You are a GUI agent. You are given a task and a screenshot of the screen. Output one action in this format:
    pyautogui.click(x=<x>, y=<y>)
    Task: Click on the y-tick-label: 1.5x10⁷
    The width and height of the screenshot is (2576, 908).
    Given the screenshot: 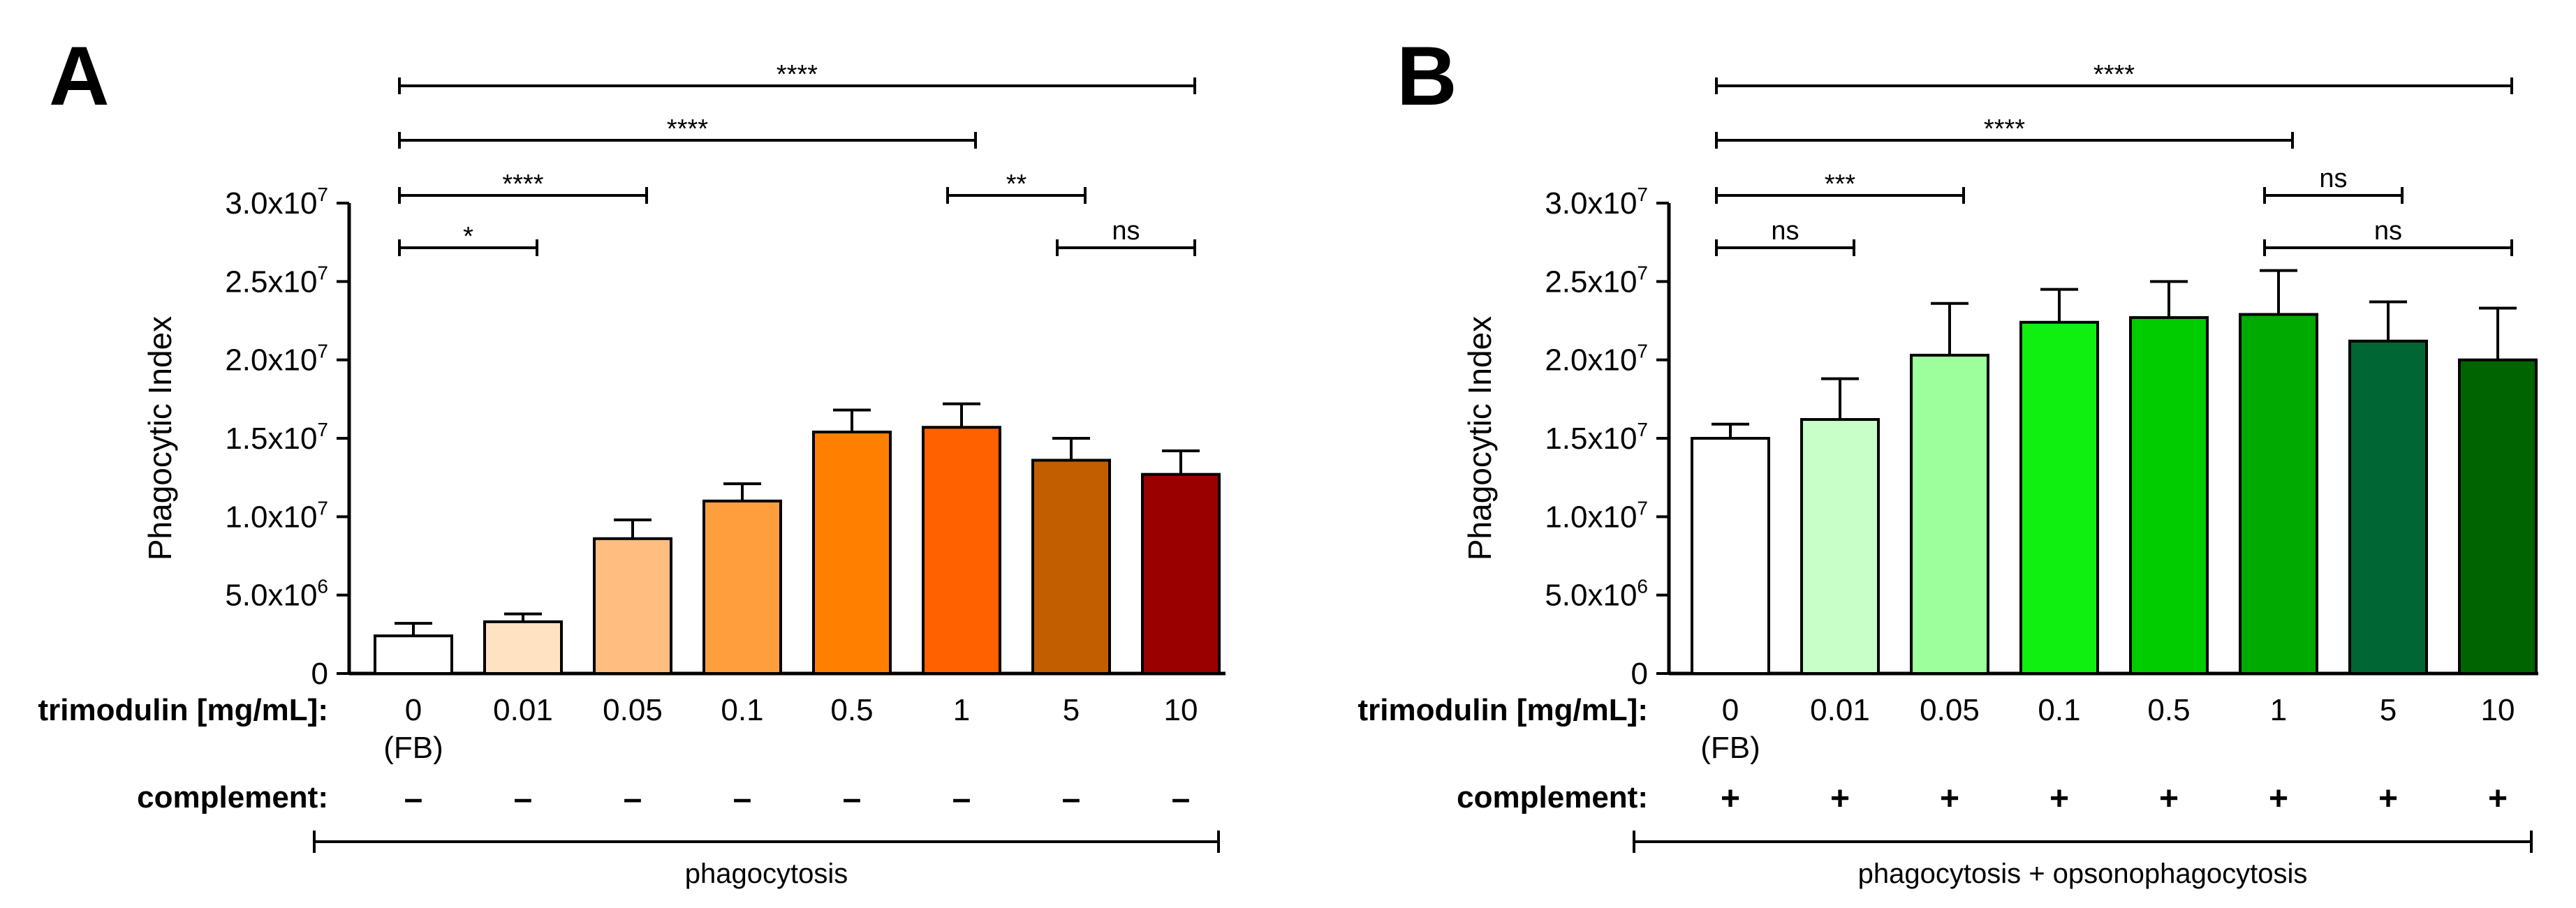 What is the action you would take?
    pyautogui.click(x=276, y=437)
    